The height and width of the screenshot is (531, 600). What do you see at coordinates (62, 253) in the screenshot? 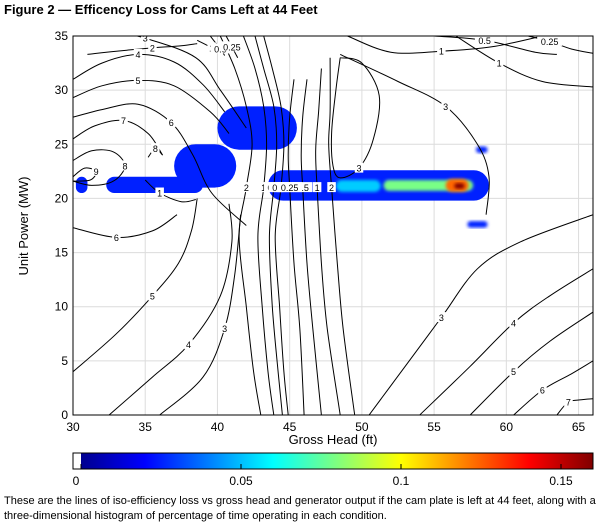
I see `y-tick-label: 15` at bounding box center [62, 253].